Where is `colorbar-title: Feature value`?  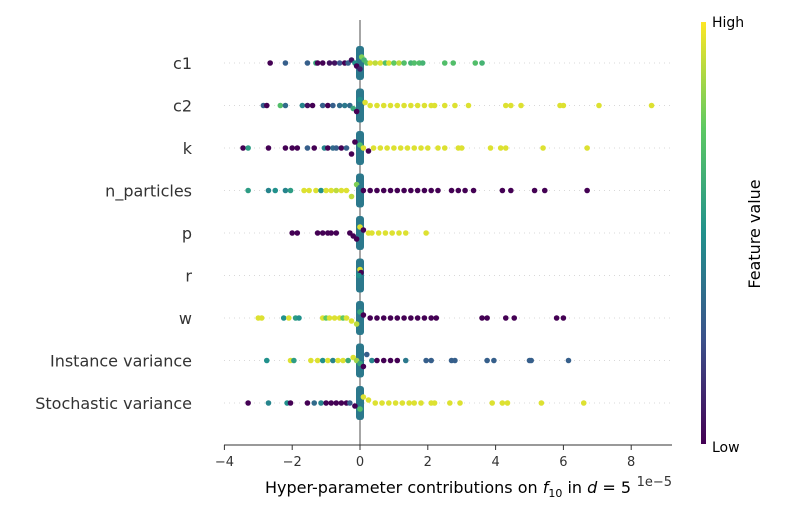
colorbar-title: Feature value is located at coordinates (754, 233).